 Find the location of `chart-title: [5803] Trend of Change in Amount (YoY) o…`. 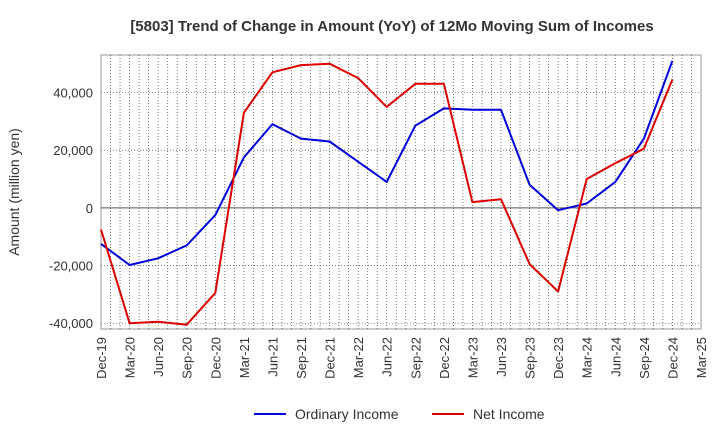

chart-title: [5803] Trend of Change in Amount (YoY) o… is located at coordinates (391, 26).